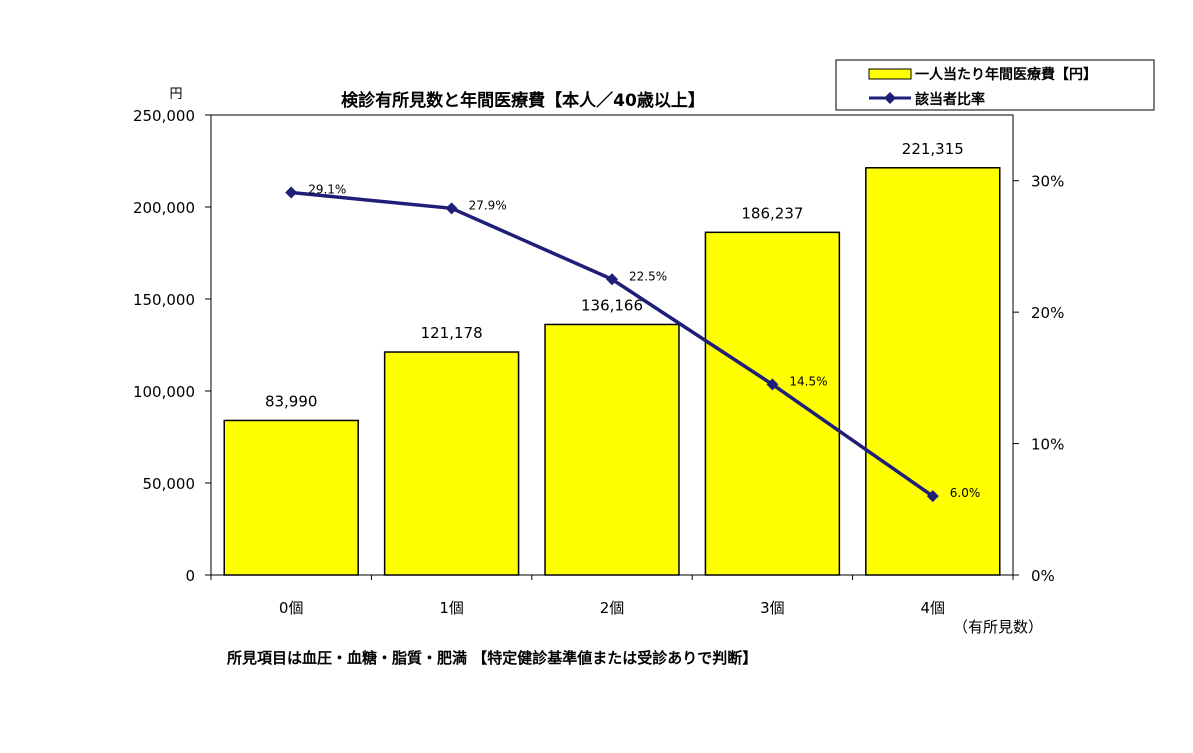 The image size is (1193, 753). Describe the element at coordinates (648, 276) in the screenshot. I see `ratio-value-label: 22.5%` at that location.